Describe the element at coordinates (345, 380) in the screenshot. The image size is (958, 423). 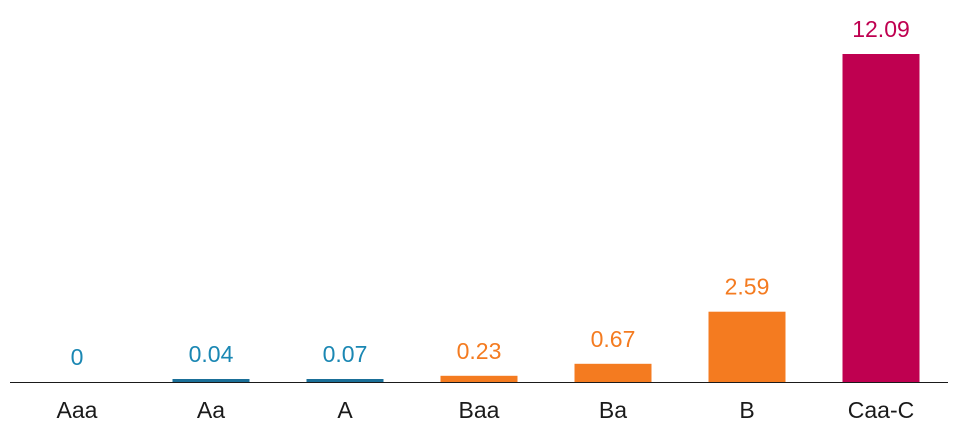
I see `bar-a` at that location.